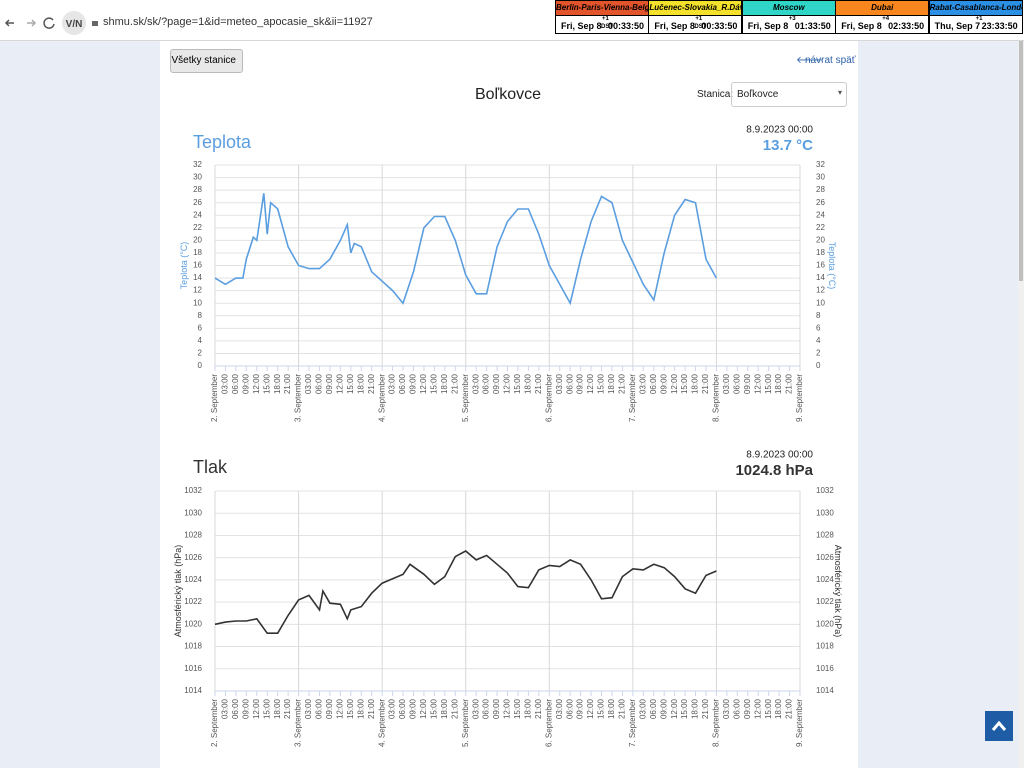  Describe the element at coordinates (206, 61) in the screenshot. I see `all-stations-button: Všetky stanice` at that location.